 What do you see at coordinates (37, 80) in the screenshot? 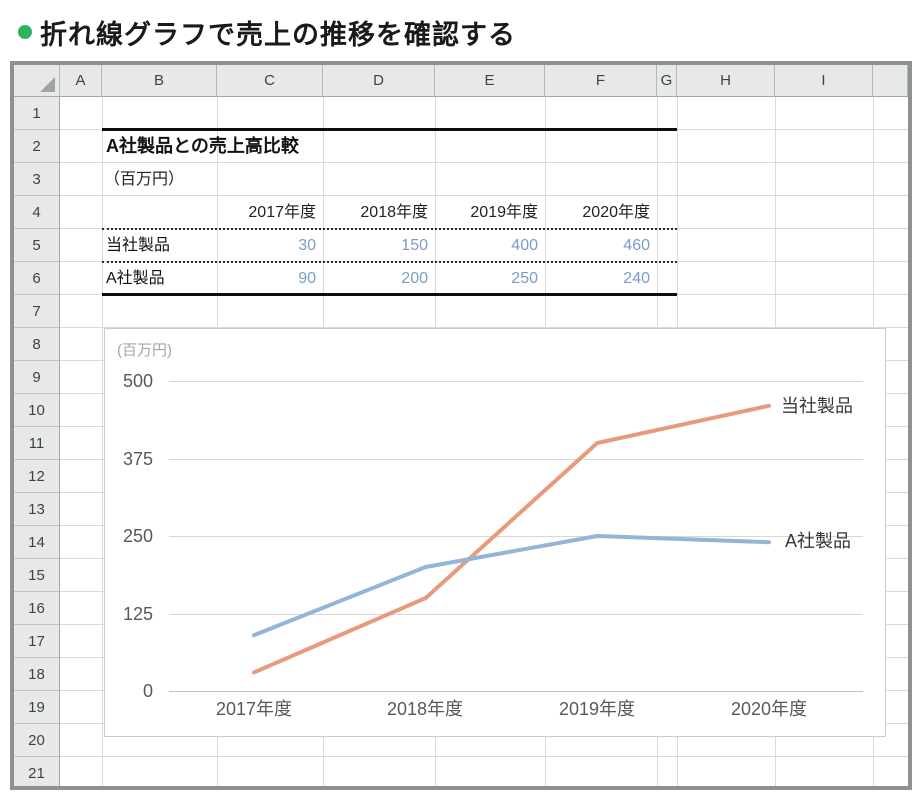
I see `select-all-corner` at bounding box center [37, 80].